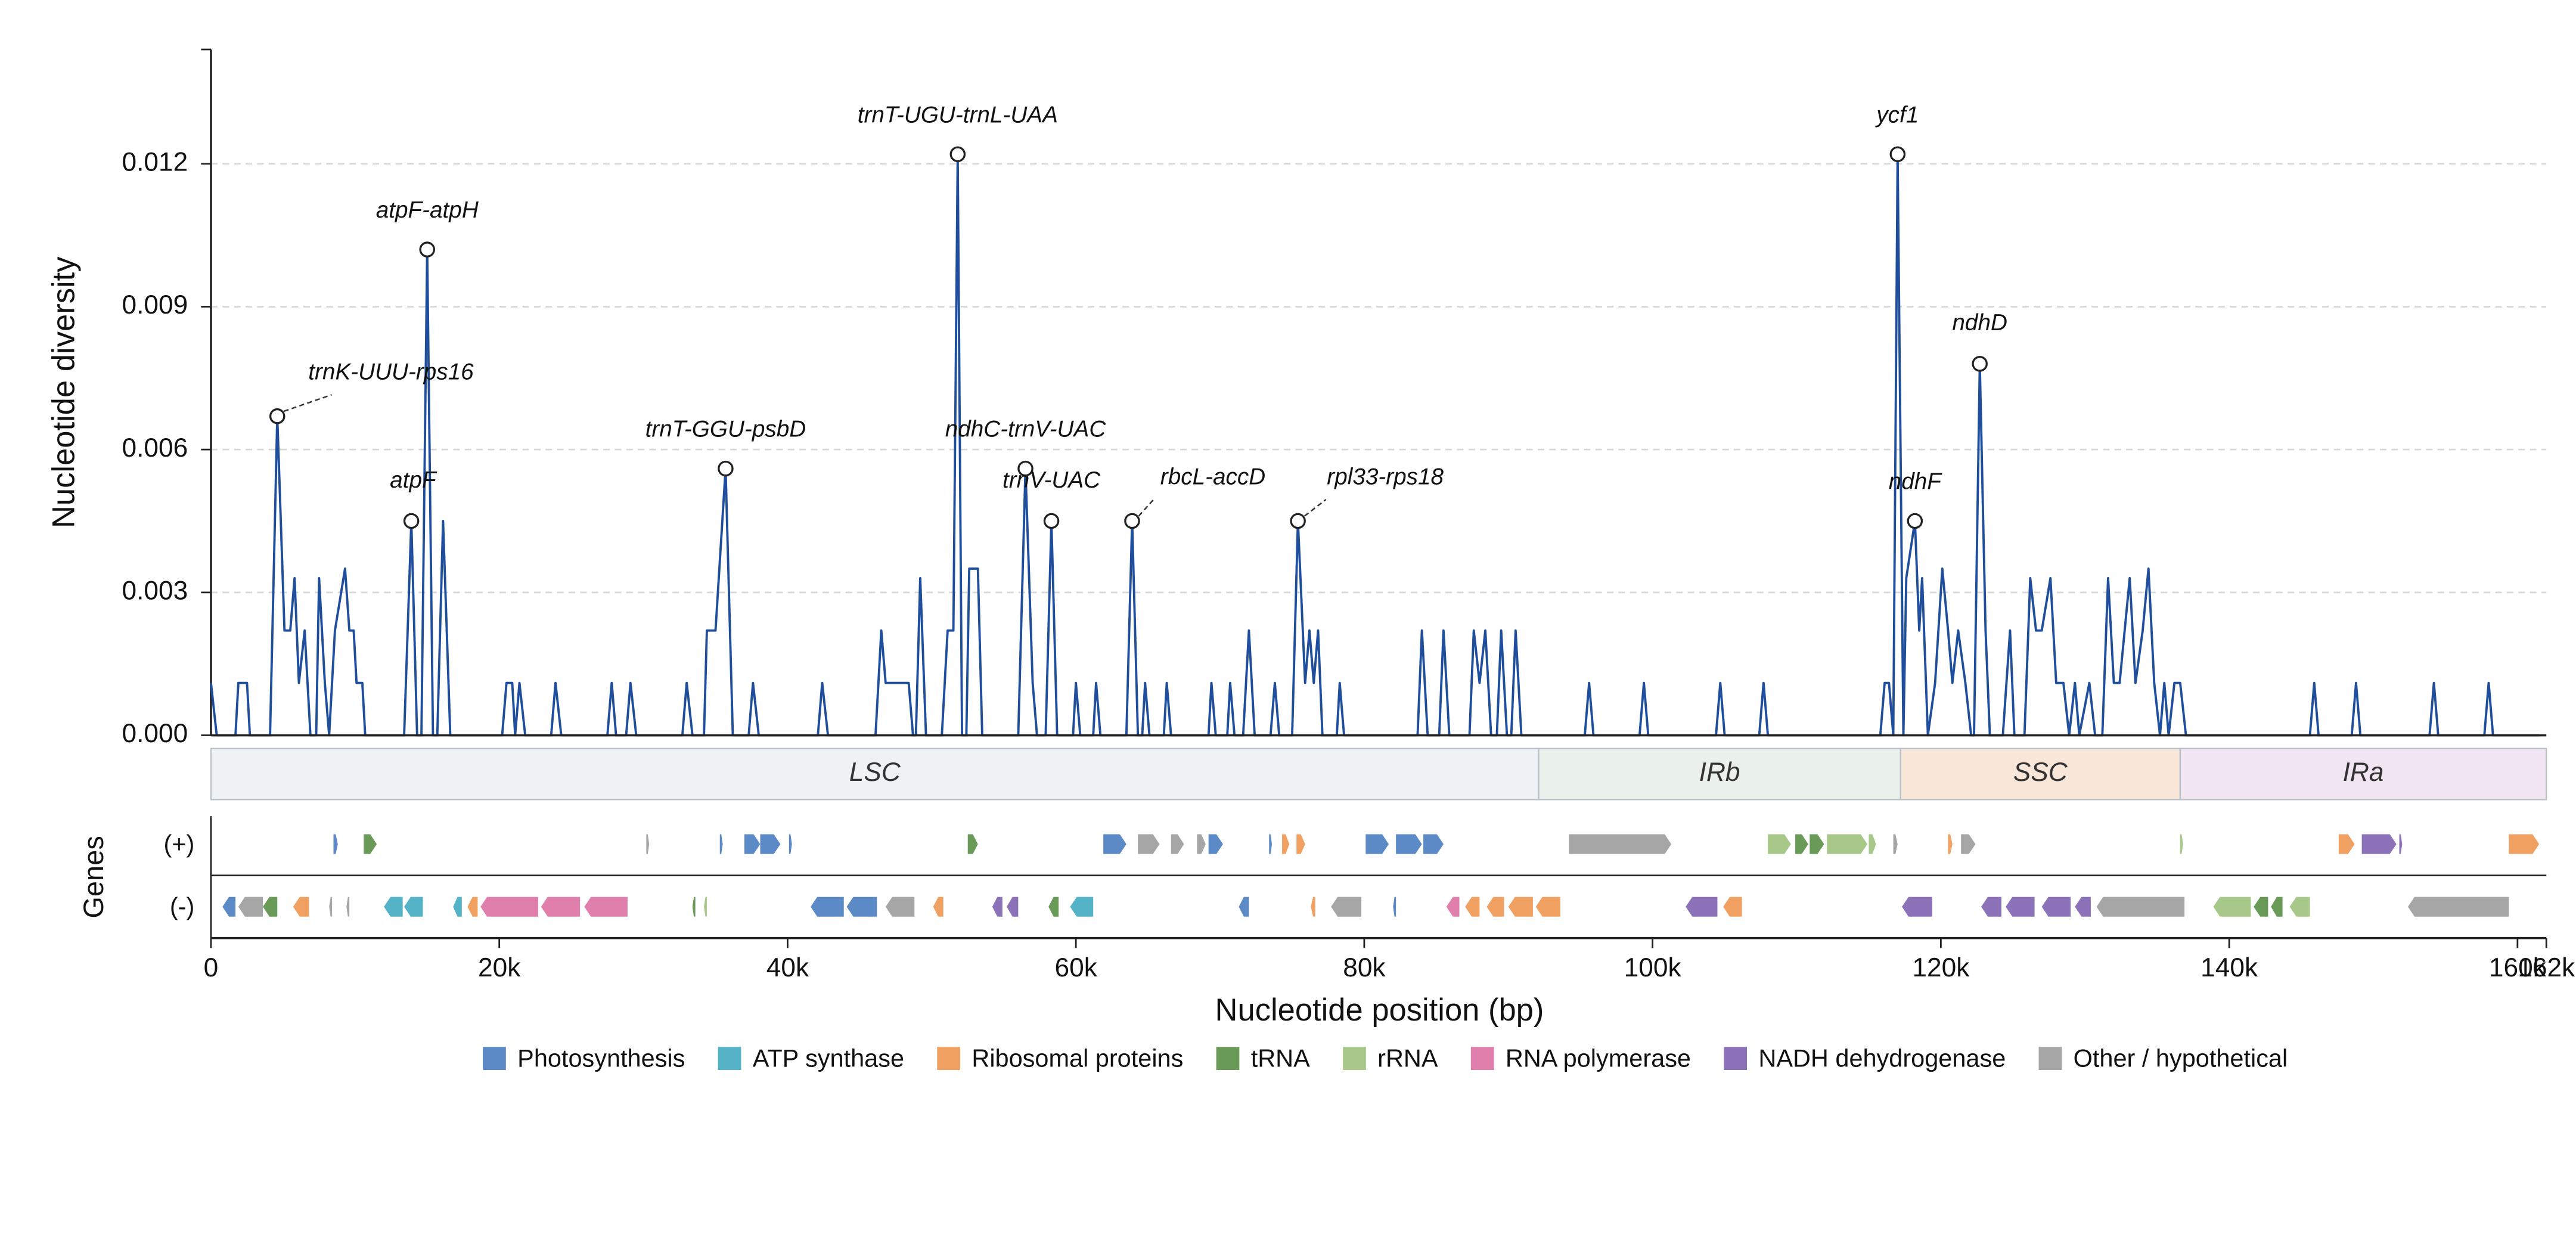 The width and height of the screenshot is (2576, 1253). What do you see at coordinates (2181, 1058) in the screenshot?
I see `legend-label: Other / hypothetical` at bounding box center [2181, 1058].